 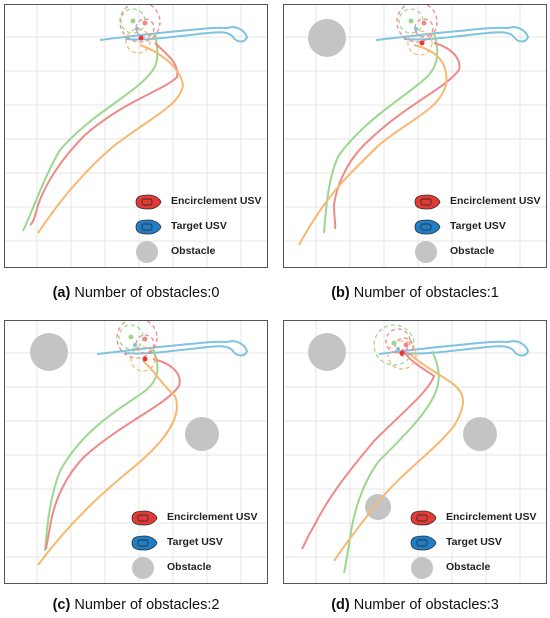 What do you see at coordinates (61, 605) in the screenshot?
I see `caption-c-letter: (c)` at bounding box center [61, 605].